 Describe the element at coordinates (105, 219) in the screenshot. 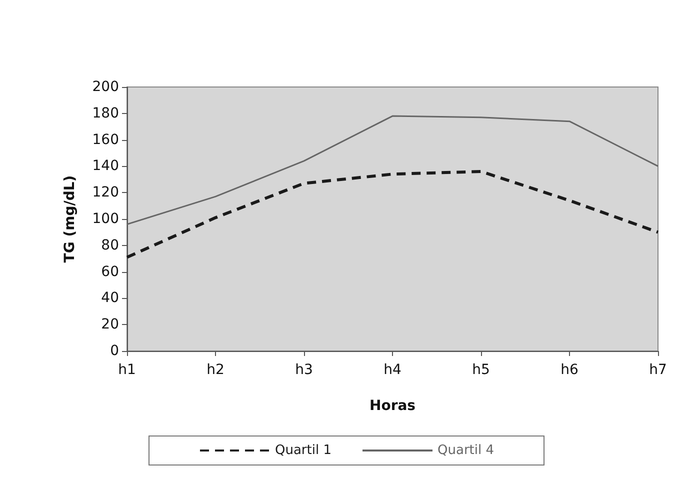

I see `y-tick-label: 100` at that location.